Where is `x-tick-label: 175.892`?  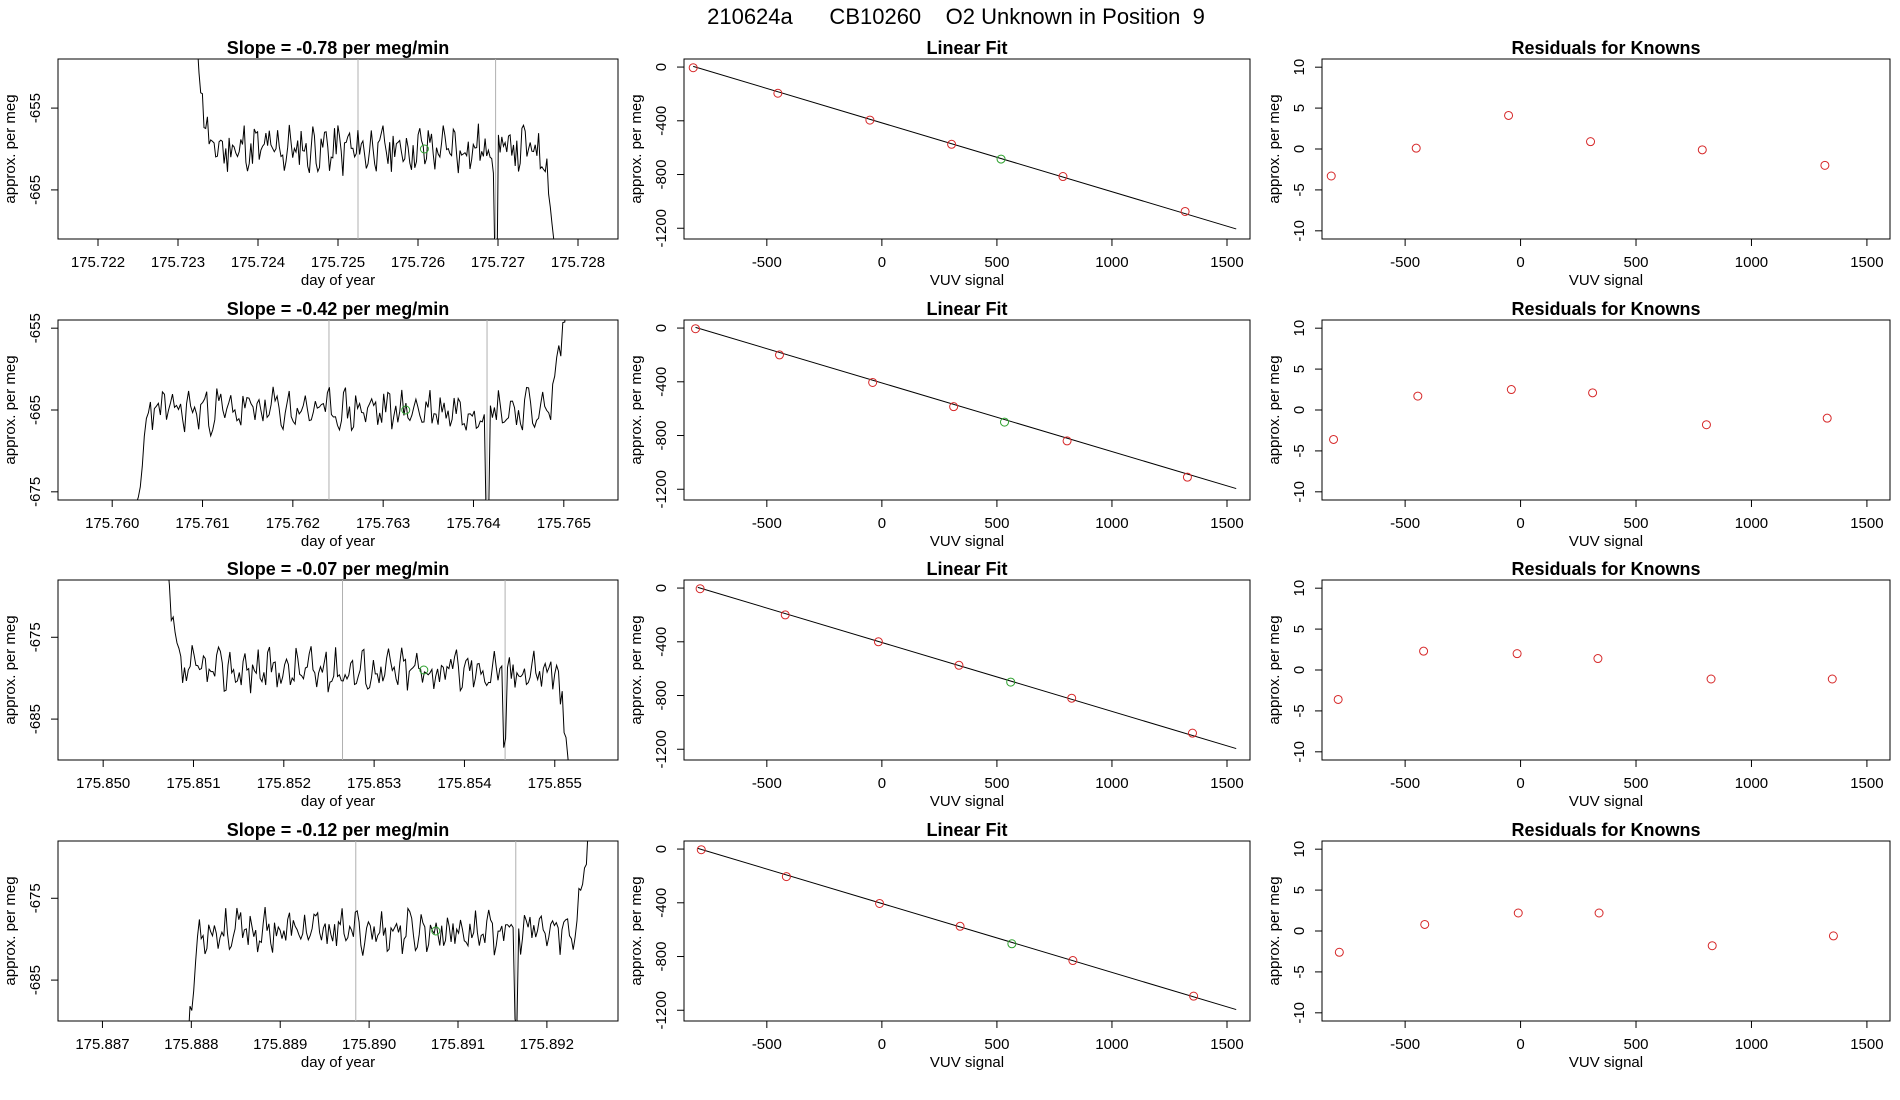
x-tick-label: 175.892 is located at coordinates (547, 1044).